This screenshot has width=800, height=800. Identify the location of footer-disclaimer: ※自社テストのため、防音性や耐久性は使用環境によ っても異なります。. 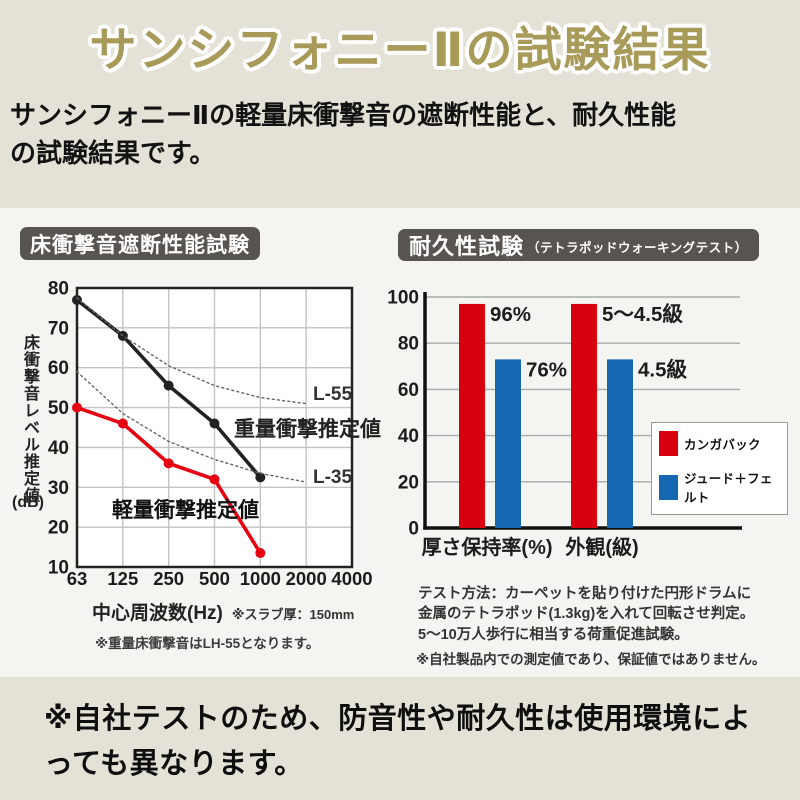
(398, 741).